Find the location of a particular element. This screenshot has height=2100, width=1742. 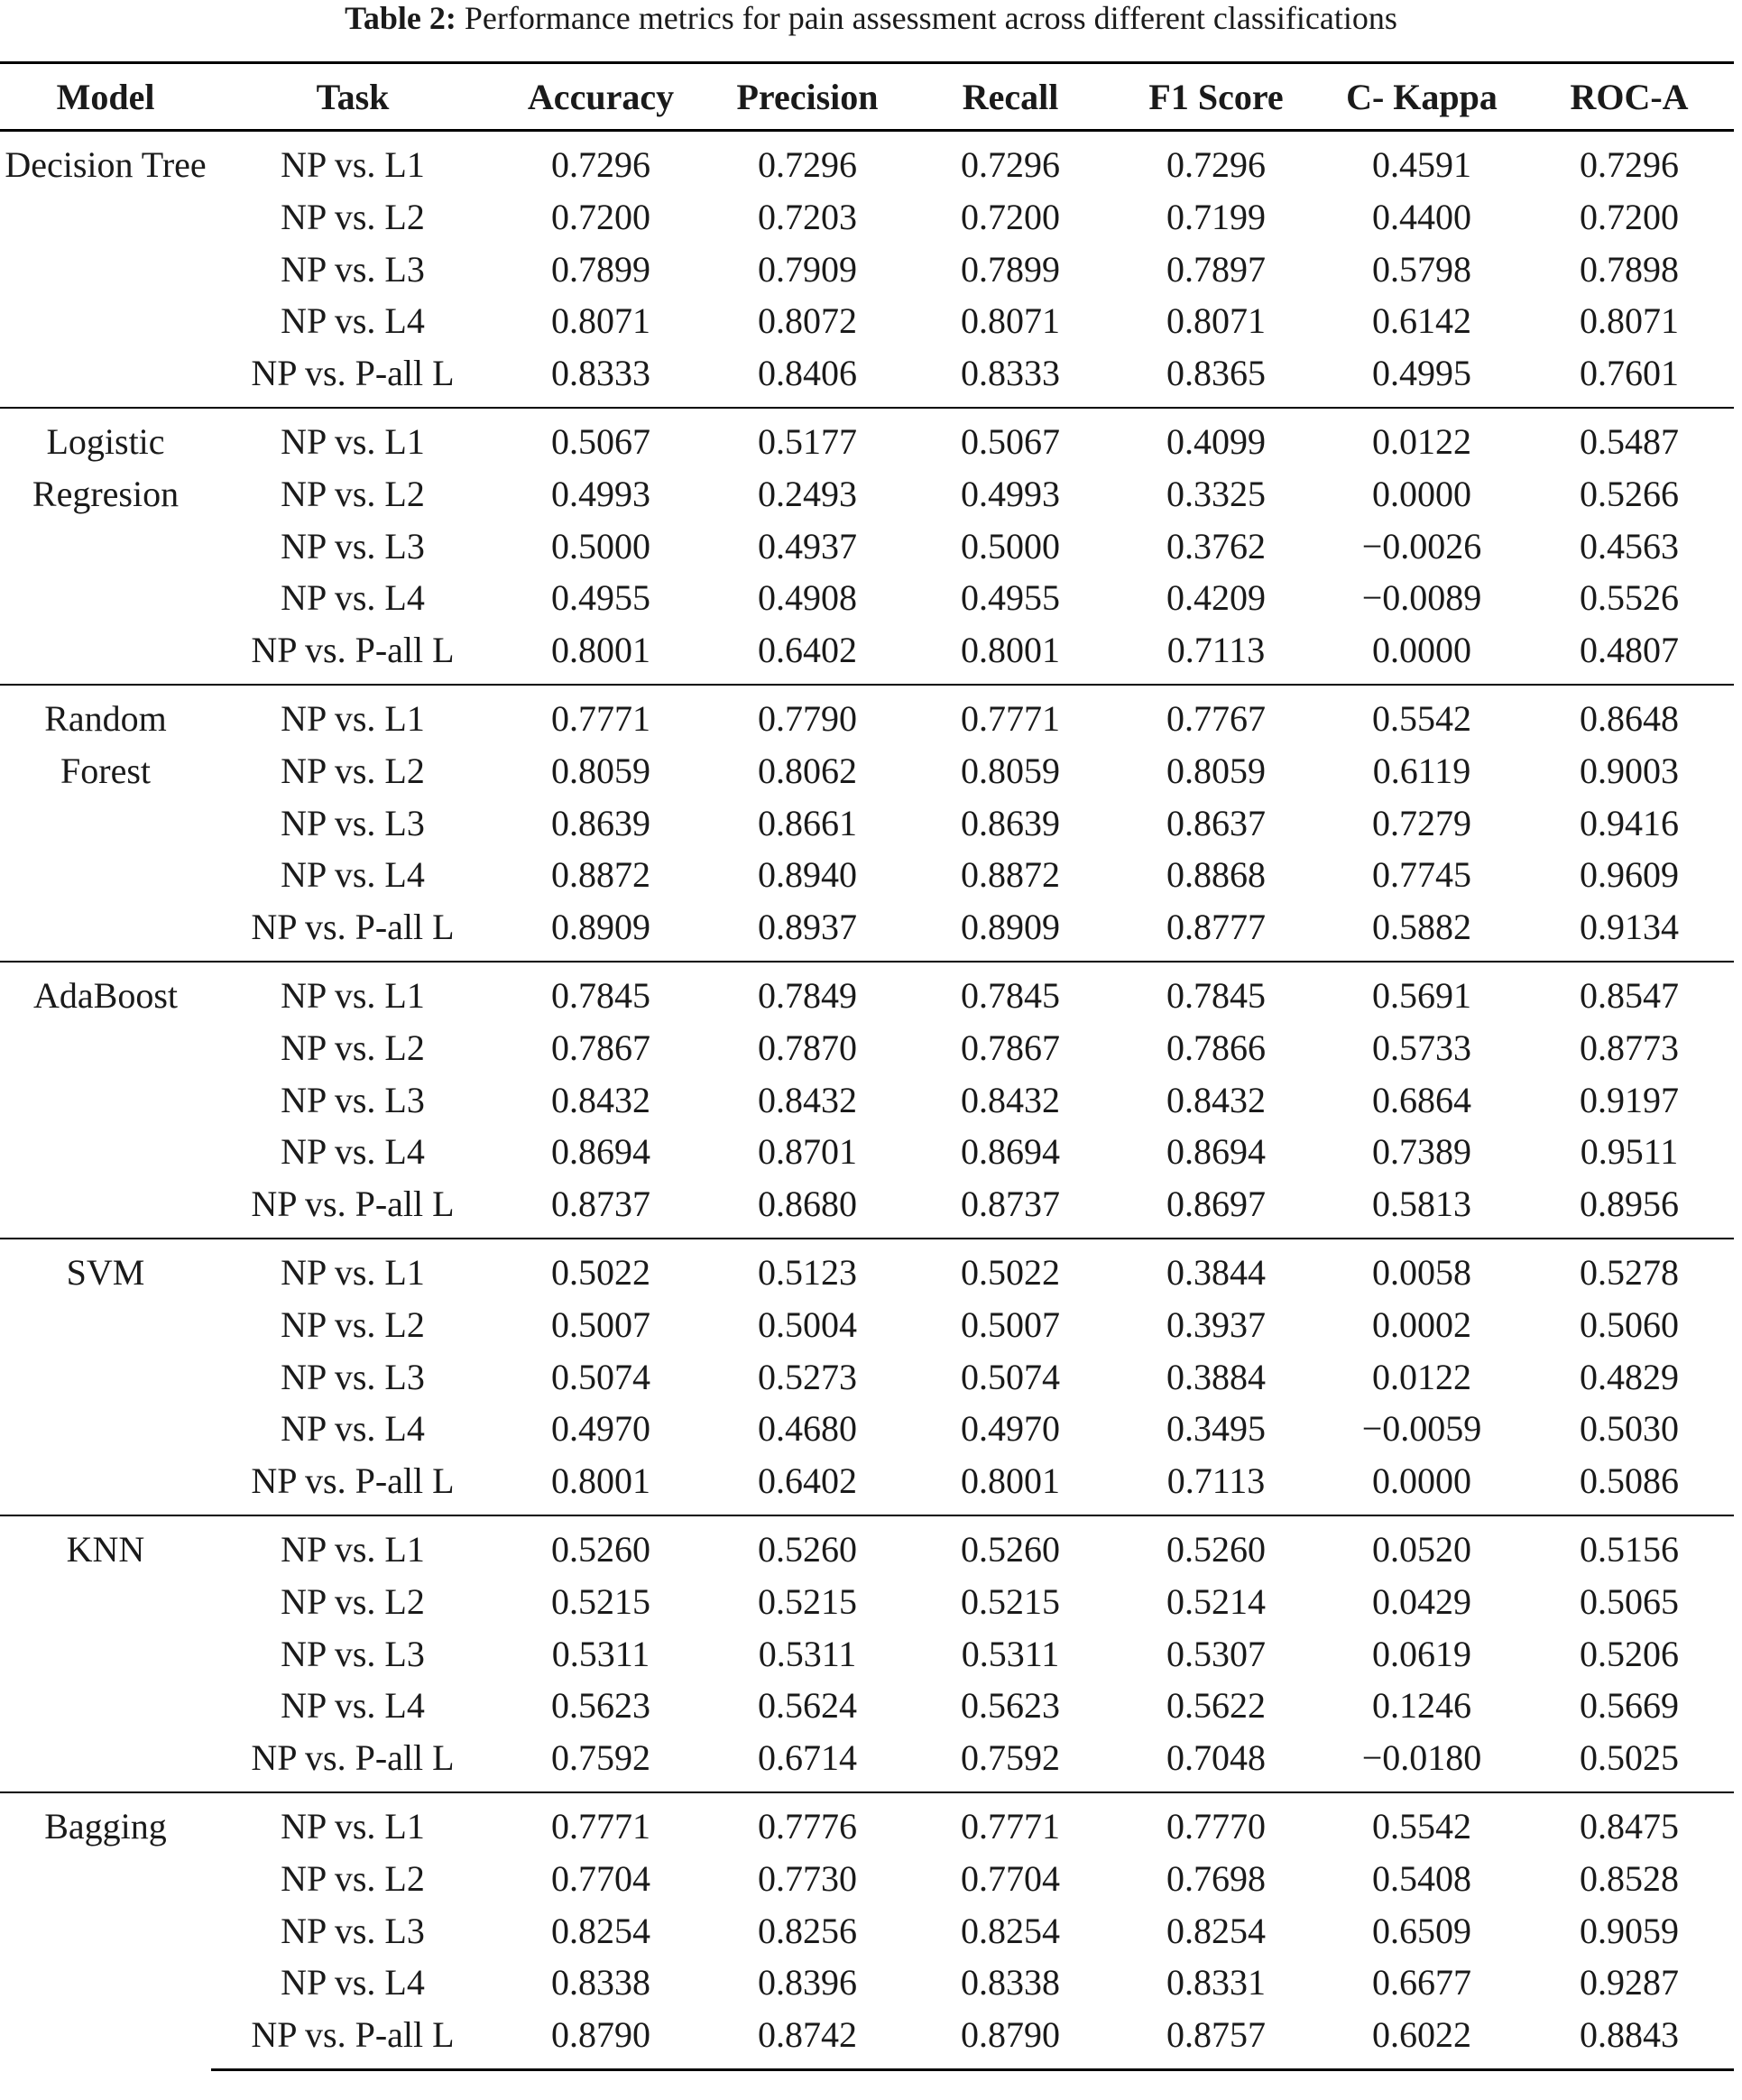

column-header: C- Kappa is located at coordinates (1422, 96).